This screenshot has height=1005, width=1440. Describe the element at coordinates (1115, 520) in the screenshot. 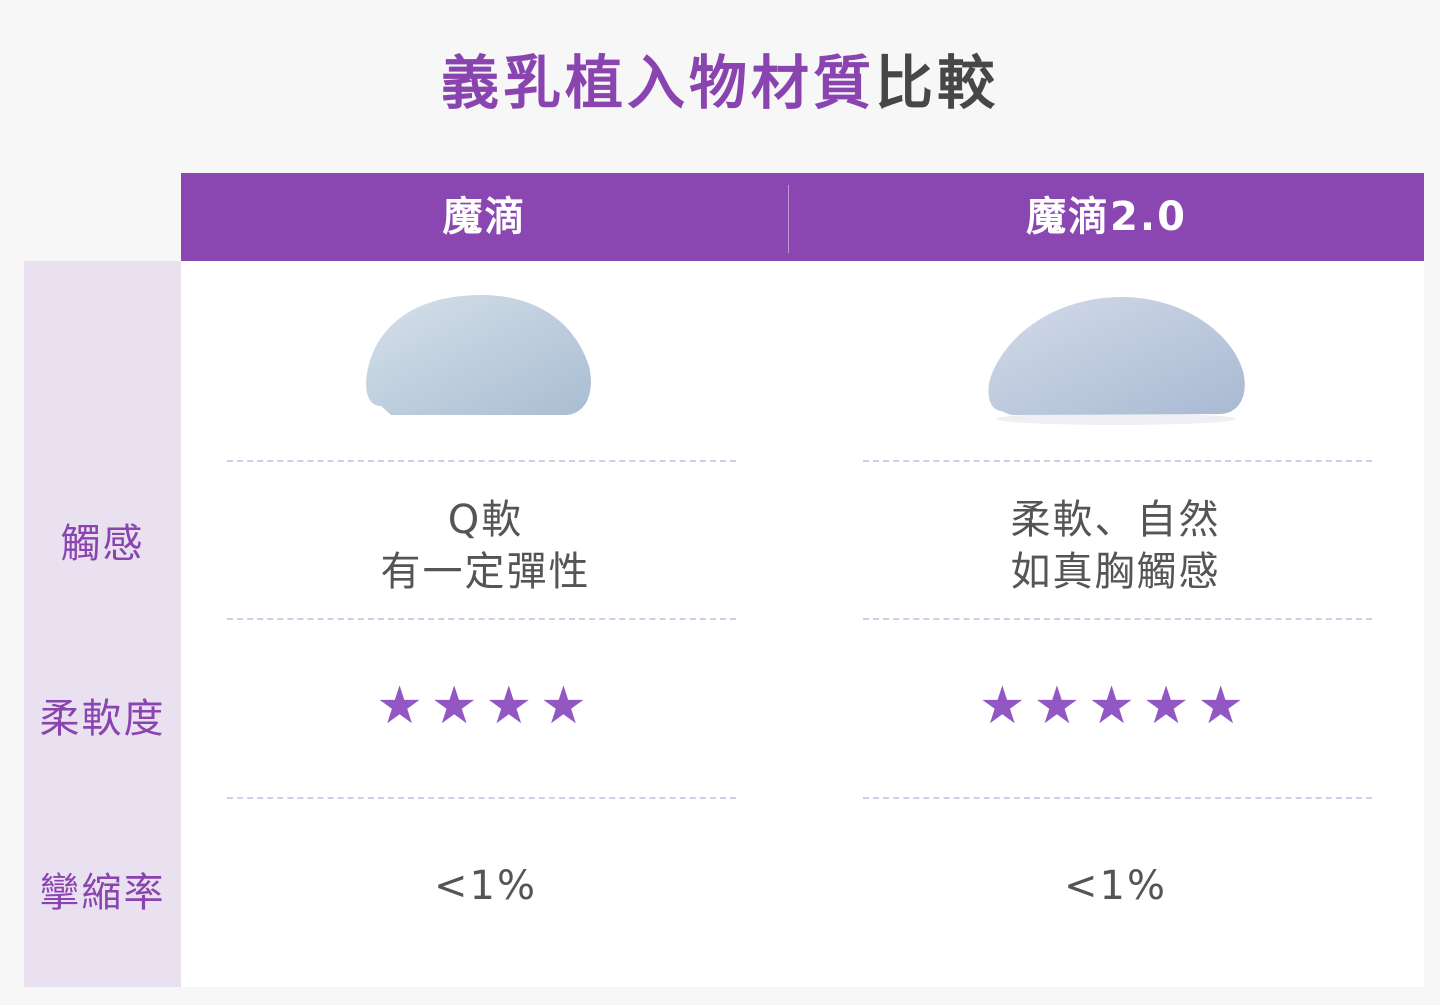

I see `feel-line: 柔軟、自然` at that location.